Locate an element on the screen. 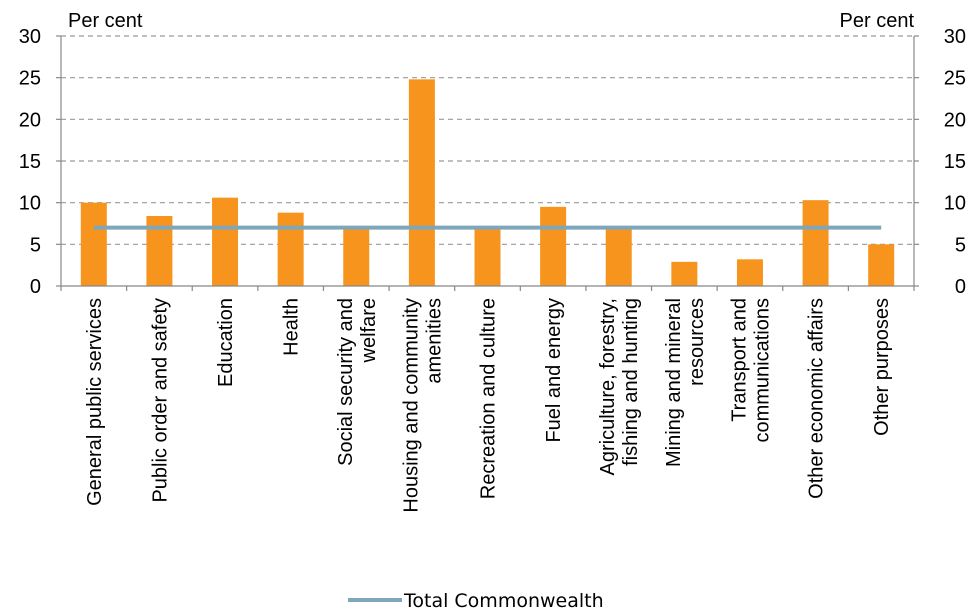 The image size is (968, 609). category-label-line: amenities is located at coordinates (434, 341).